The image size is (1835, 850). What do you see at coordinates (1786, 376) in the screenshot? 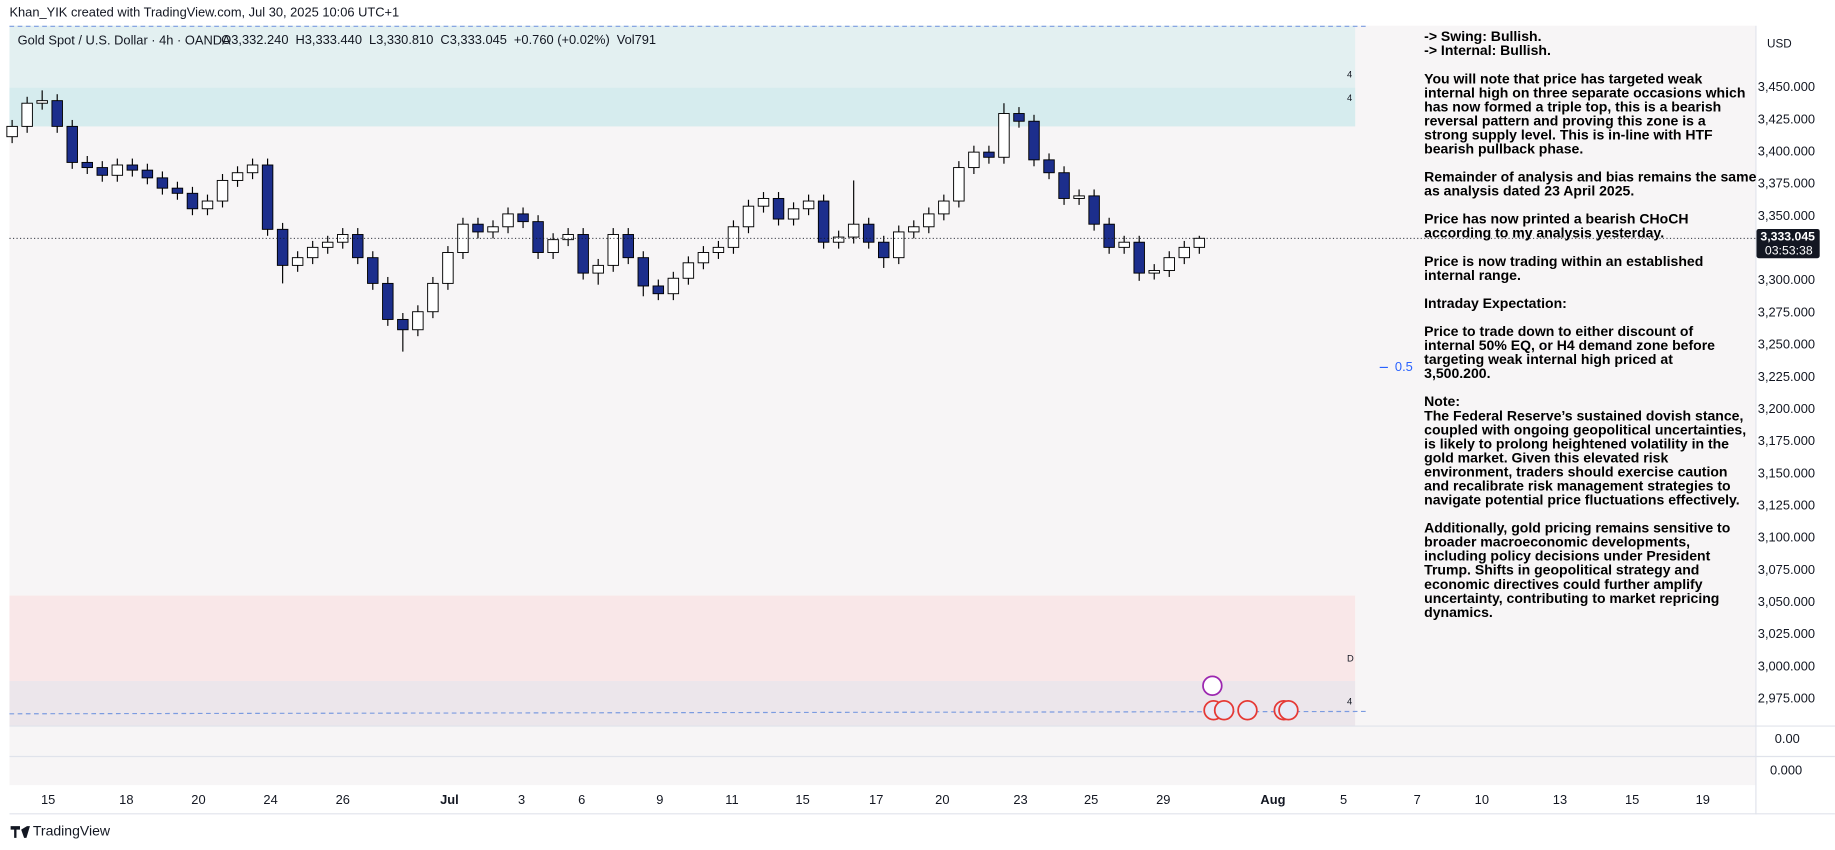
I see `y-tick-label: 3,225.000` at bounding box center [1786, 376].